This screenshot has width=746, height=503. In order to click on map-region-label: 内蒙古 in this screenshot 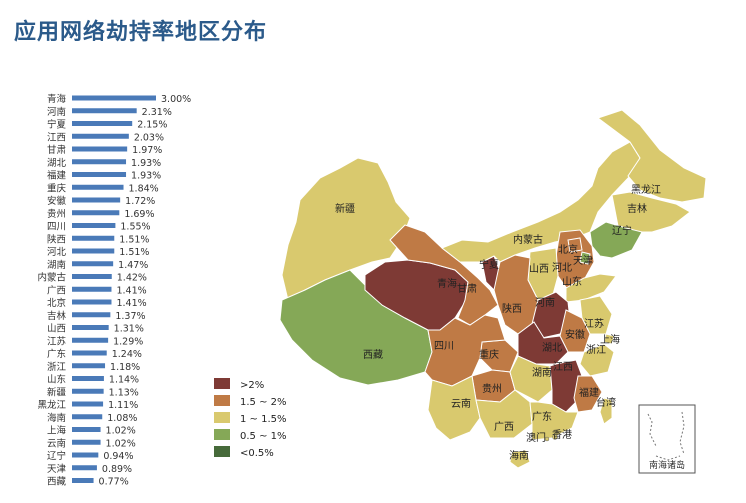, I will do `click(528, 239)`.